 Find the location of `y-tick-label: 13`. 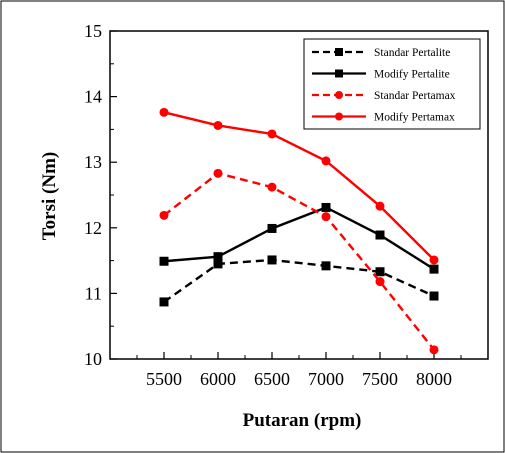

y-tick-label: 13 is located at coordinates (93, 162).